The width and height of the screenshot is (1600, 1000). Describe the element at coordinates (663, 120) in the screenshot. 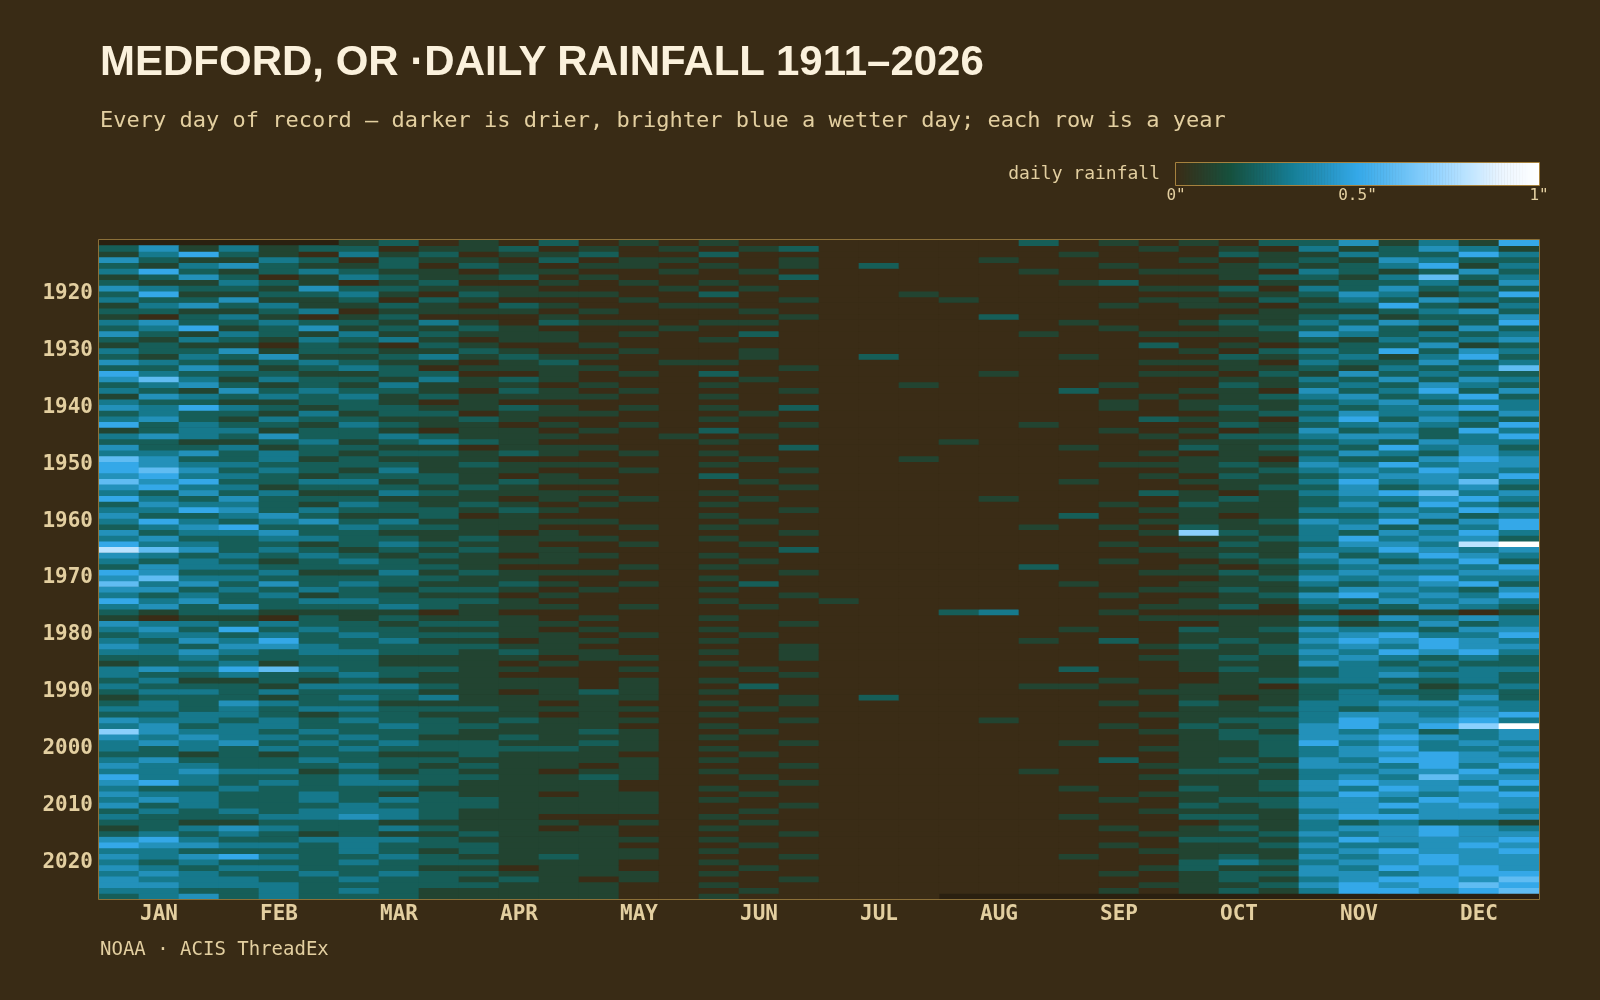

I see `chart-subtitle: Every day of record — darker is drier, brighter blue a wetter day; each row is a year` at that location.